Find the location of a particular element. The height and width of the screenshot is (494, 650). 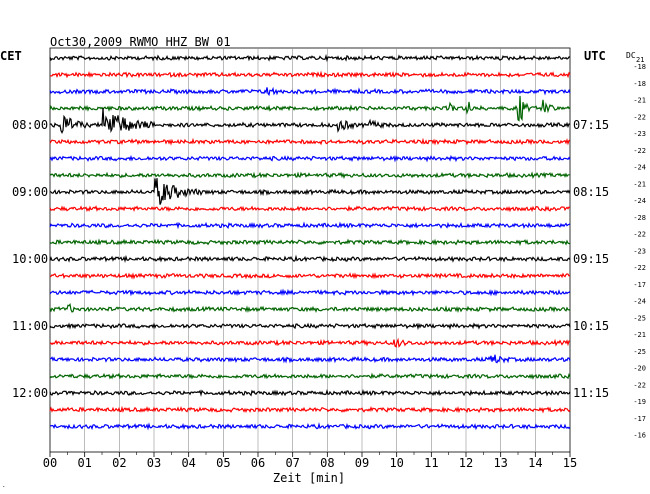

x-tick-label: 00 is located at coordinates (50, 463).